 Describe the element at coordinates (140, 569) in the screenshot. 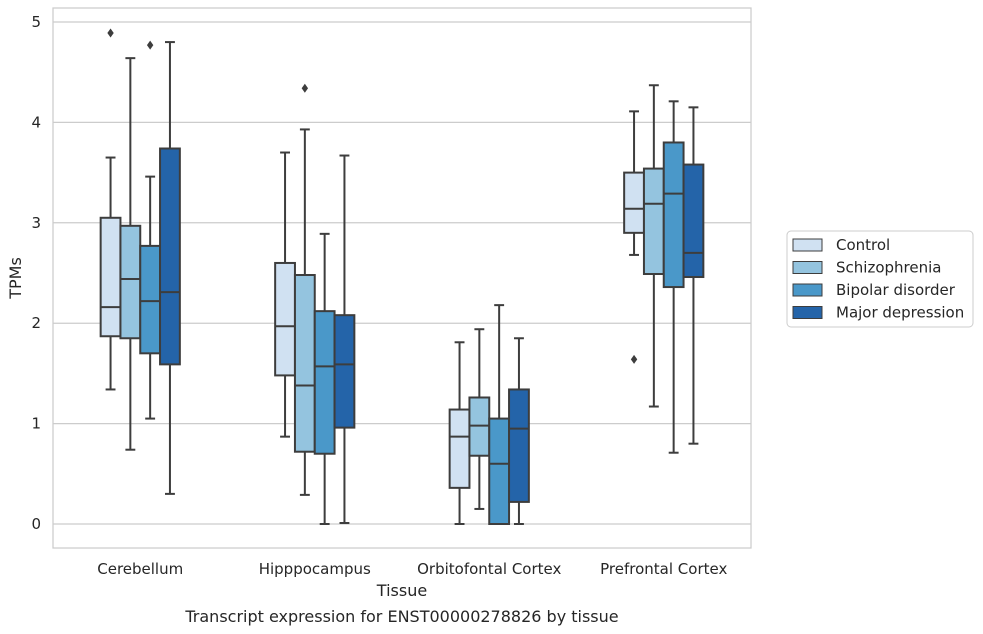

I see `x-tick-label: Cerebellum` at that location.